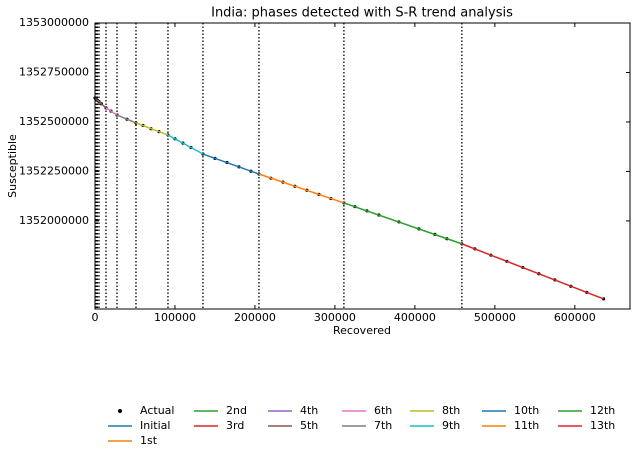 This screenshot has width=638, height=459. Describe the element at coordinates (236, 410) in the screenshot. I see `legend-label: 2nd` at that location.